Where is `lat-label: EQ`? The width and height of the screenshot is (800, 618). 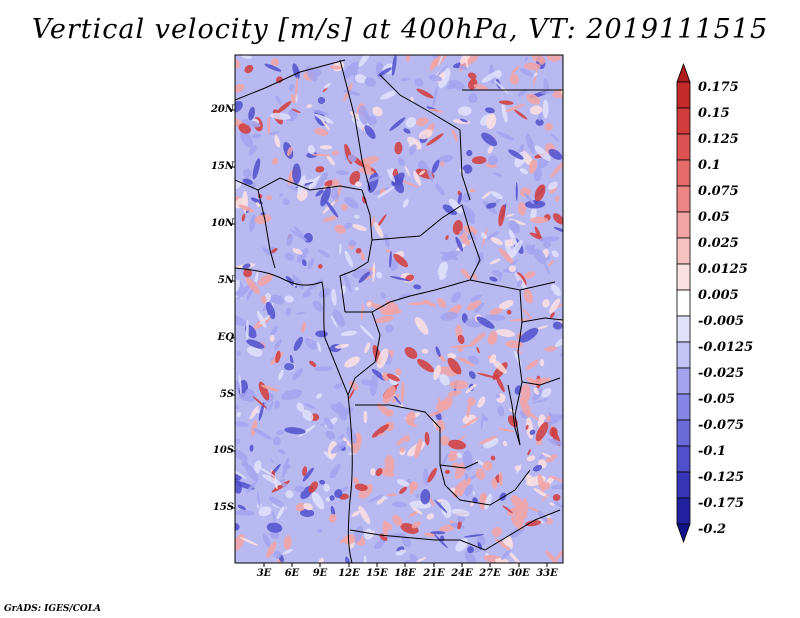
lat-label: EQ is located at coordinates (225, 337).